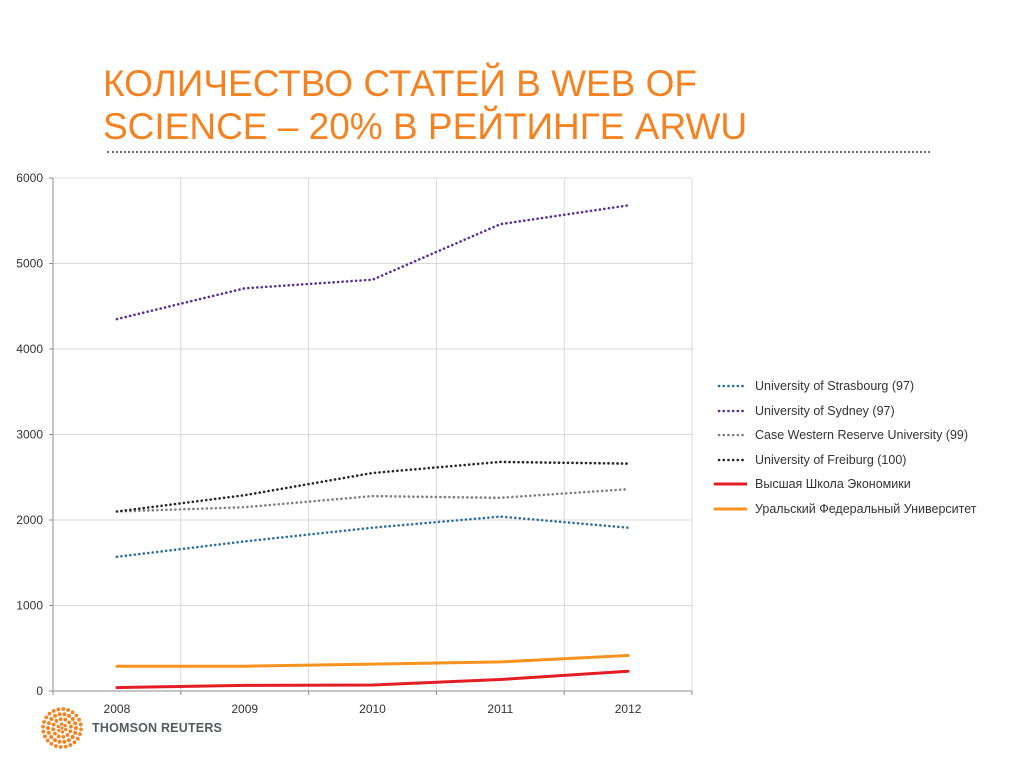 The image size is (1024, 768). Describe the element at coordinates (29, 520) in the screenshot. I see `y-tick-label: 2000` at that location.